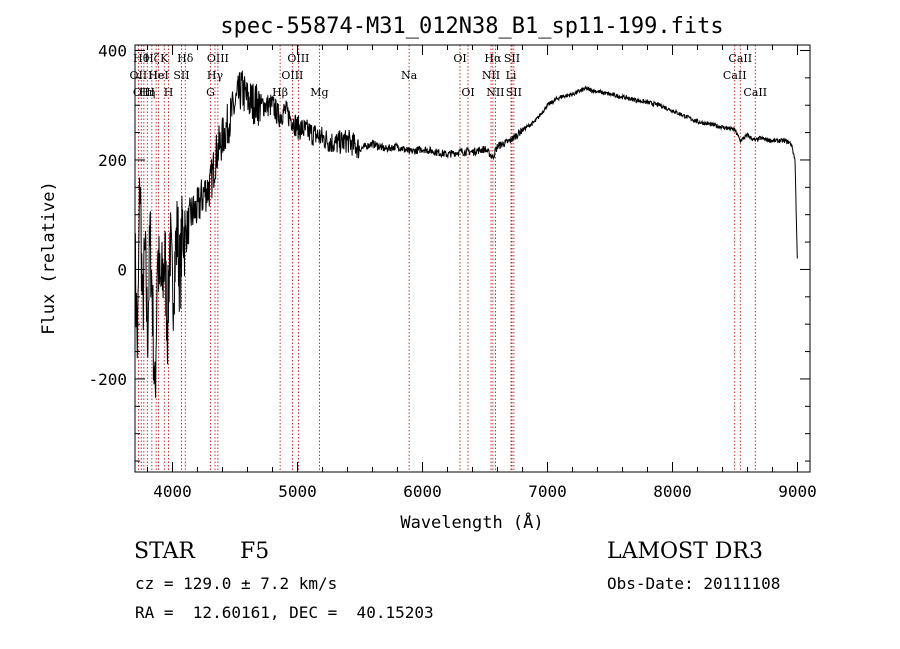 The width and height of the screenshot is (900, 649). What do you see at coordinates (107, 379) in the screenshot?
I see `y-tick-label: -200` at bounding box center [107, 379].